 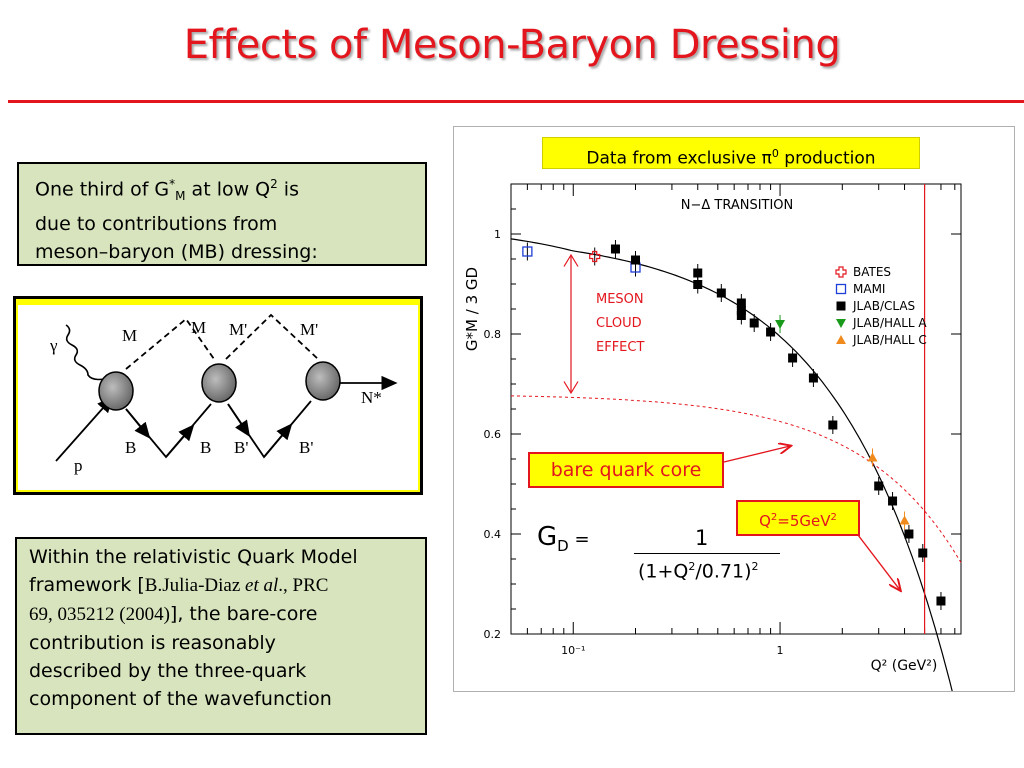 I want to click on x-tick-label: 10⁻¹, so click(x=573, y=650).